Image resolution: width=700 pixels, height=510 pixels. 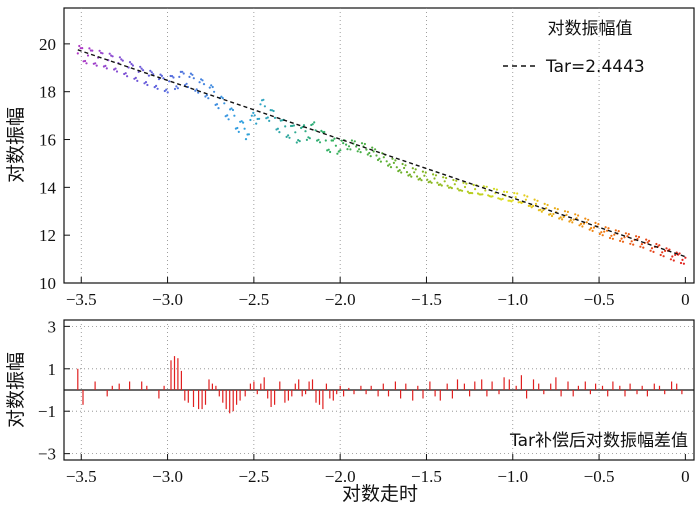 I want to click on bottom-y-tick-label: −1, so click(x=47, y=411).